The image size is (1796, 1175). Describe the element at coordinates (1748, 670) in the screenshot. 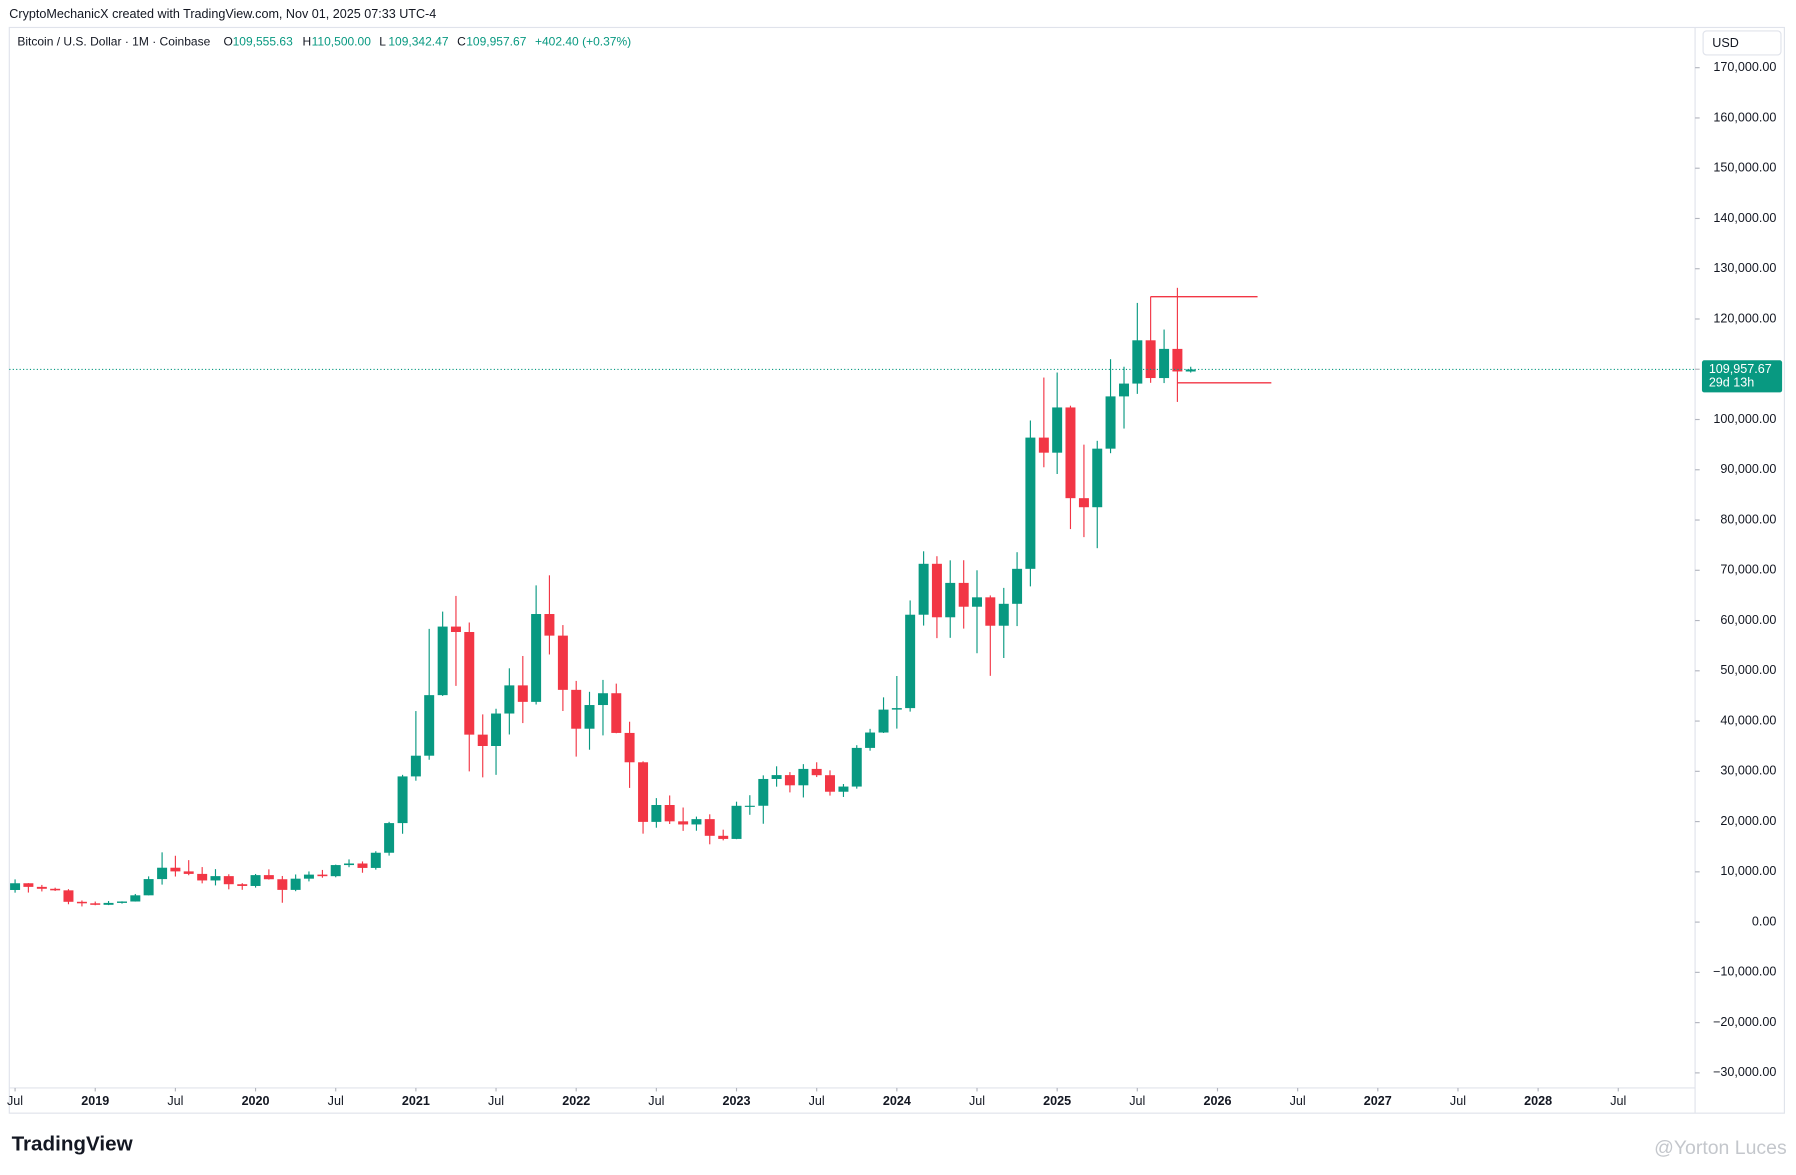

I see `y-tick-label: 50,000.00` at that location.